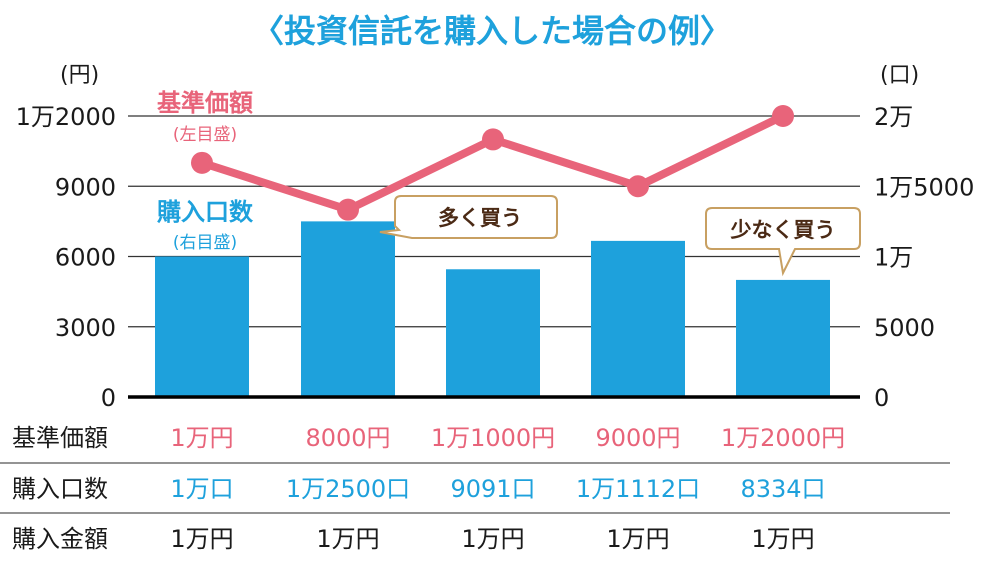 The height and width of the screenshot is (561, 985). I want to click on table-row-label: 基準価額, so click(60, 438).